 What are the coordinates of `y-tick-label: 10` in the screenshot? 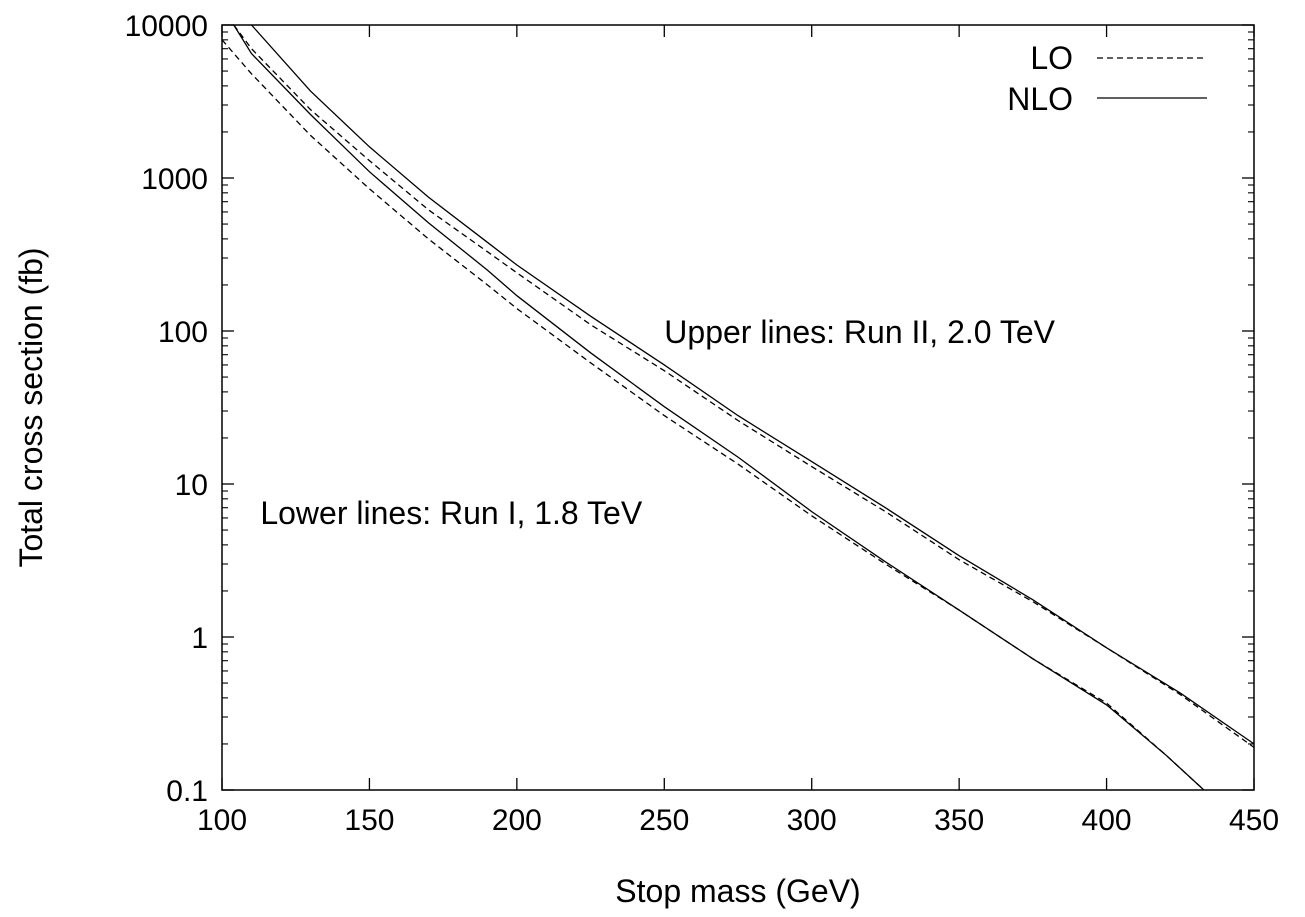 It's located at (191, 485).